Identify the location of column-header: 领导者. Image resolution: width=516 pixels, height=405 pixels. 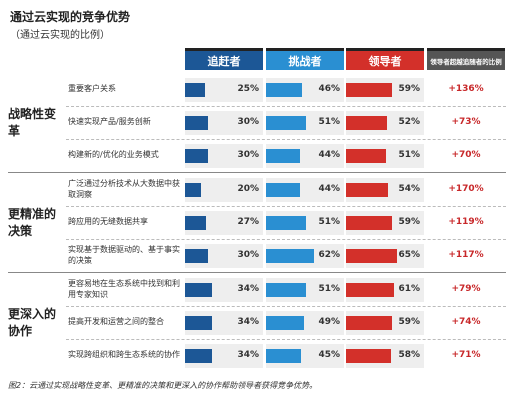
(385, 59).